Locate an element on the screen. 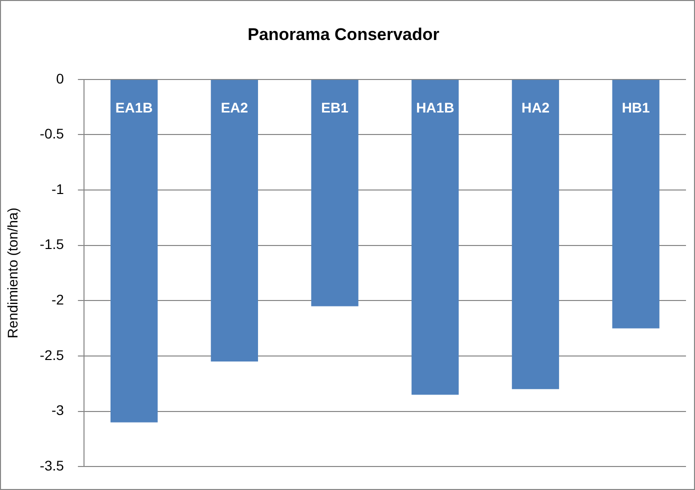  y-axis-title: Rendimiento (ton/ha) is located at coordinates (12, 273).